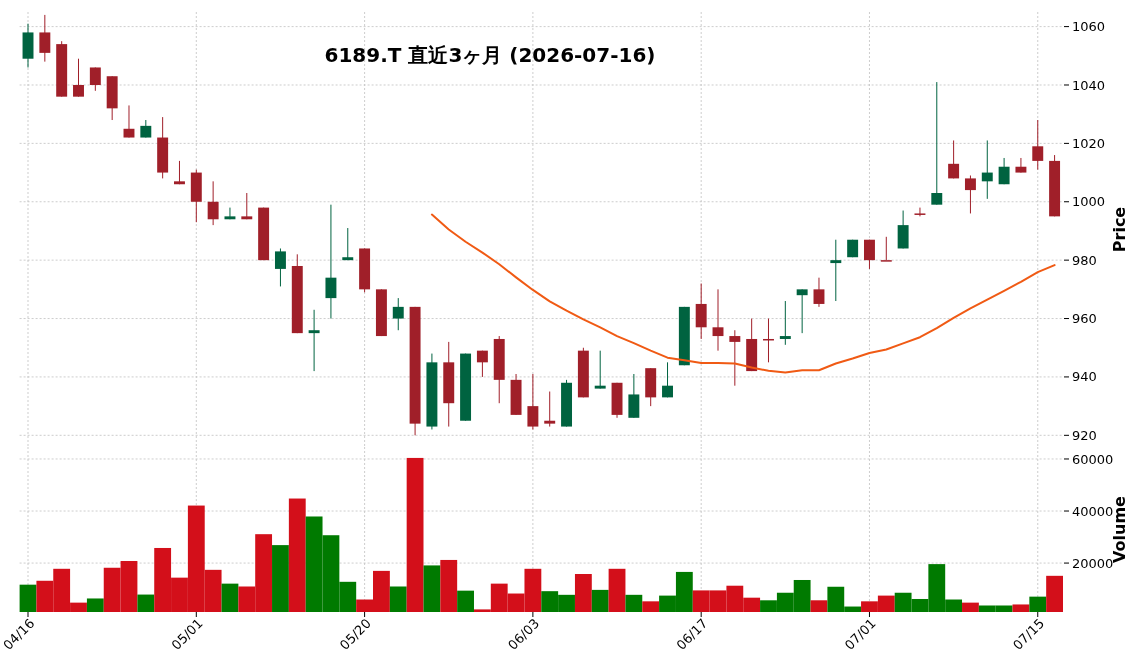  Describe the element at coordinates (743, 293) in the screenshot. I see `line-series` at that location.